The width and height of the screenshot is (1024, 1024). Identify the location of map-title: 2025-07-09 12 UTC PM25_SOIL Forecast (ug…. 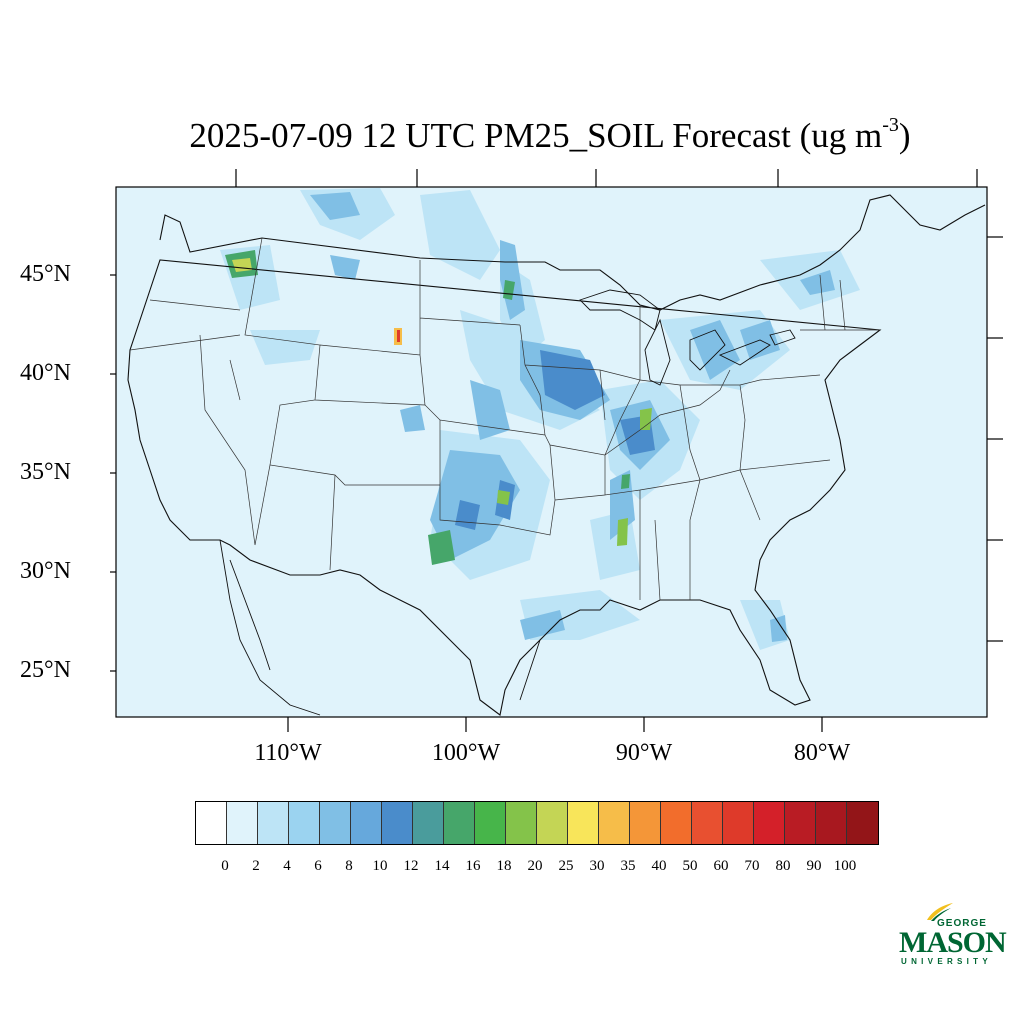
(512, 135).